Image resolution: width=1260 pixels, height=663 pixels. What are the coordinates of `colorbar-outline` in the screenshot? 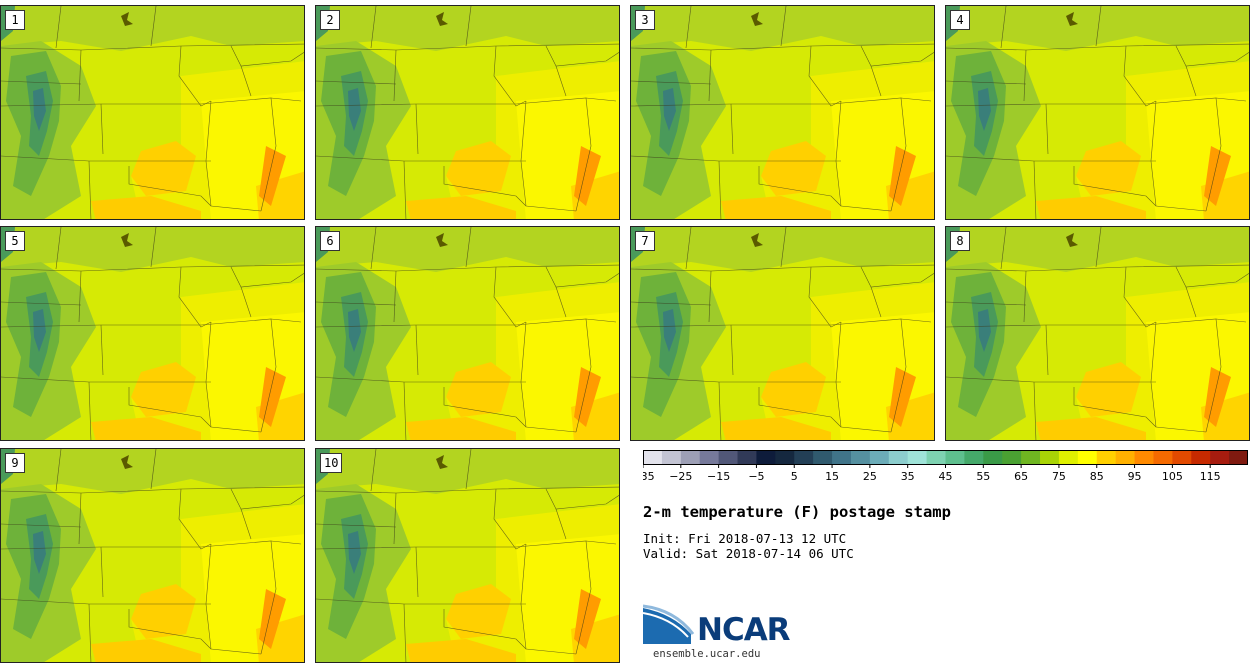 It's located at (945, 457).